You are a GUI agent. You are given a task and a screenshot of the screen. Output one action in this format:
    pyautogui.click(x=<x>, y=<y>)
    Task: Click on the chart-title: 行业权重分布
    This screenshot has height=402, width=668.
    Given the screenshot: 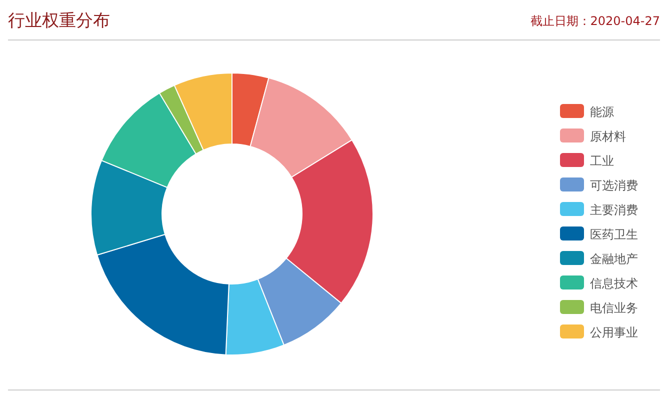 What is the action you would take?
    pyautogui.click(x=59, y=21)
    